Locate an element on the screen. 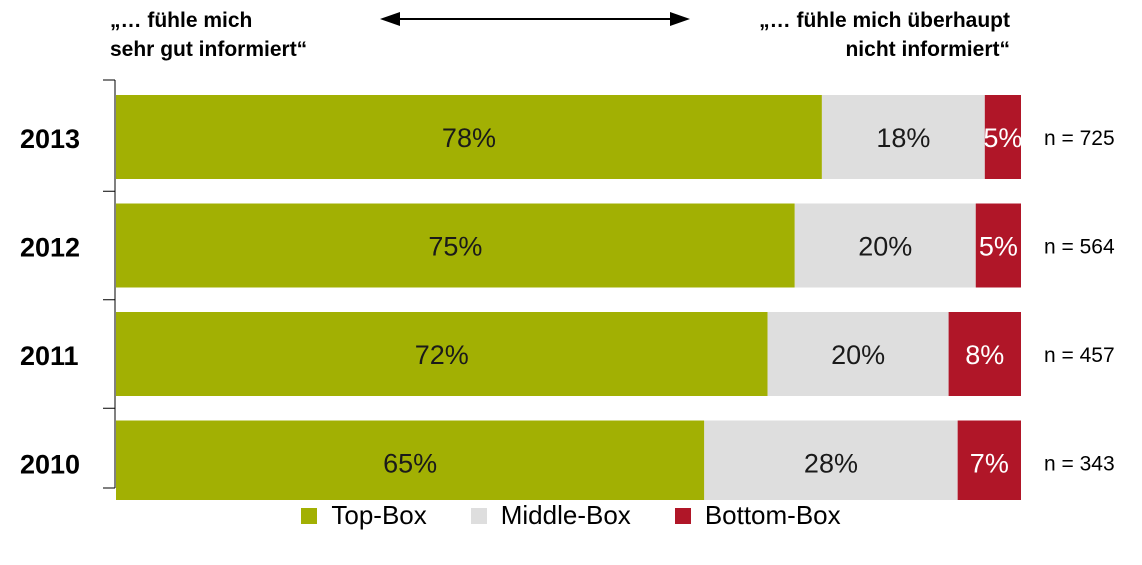 This screenshot has height=565, width=1142. double-arrow-icon is located at coordinates (535, 19).